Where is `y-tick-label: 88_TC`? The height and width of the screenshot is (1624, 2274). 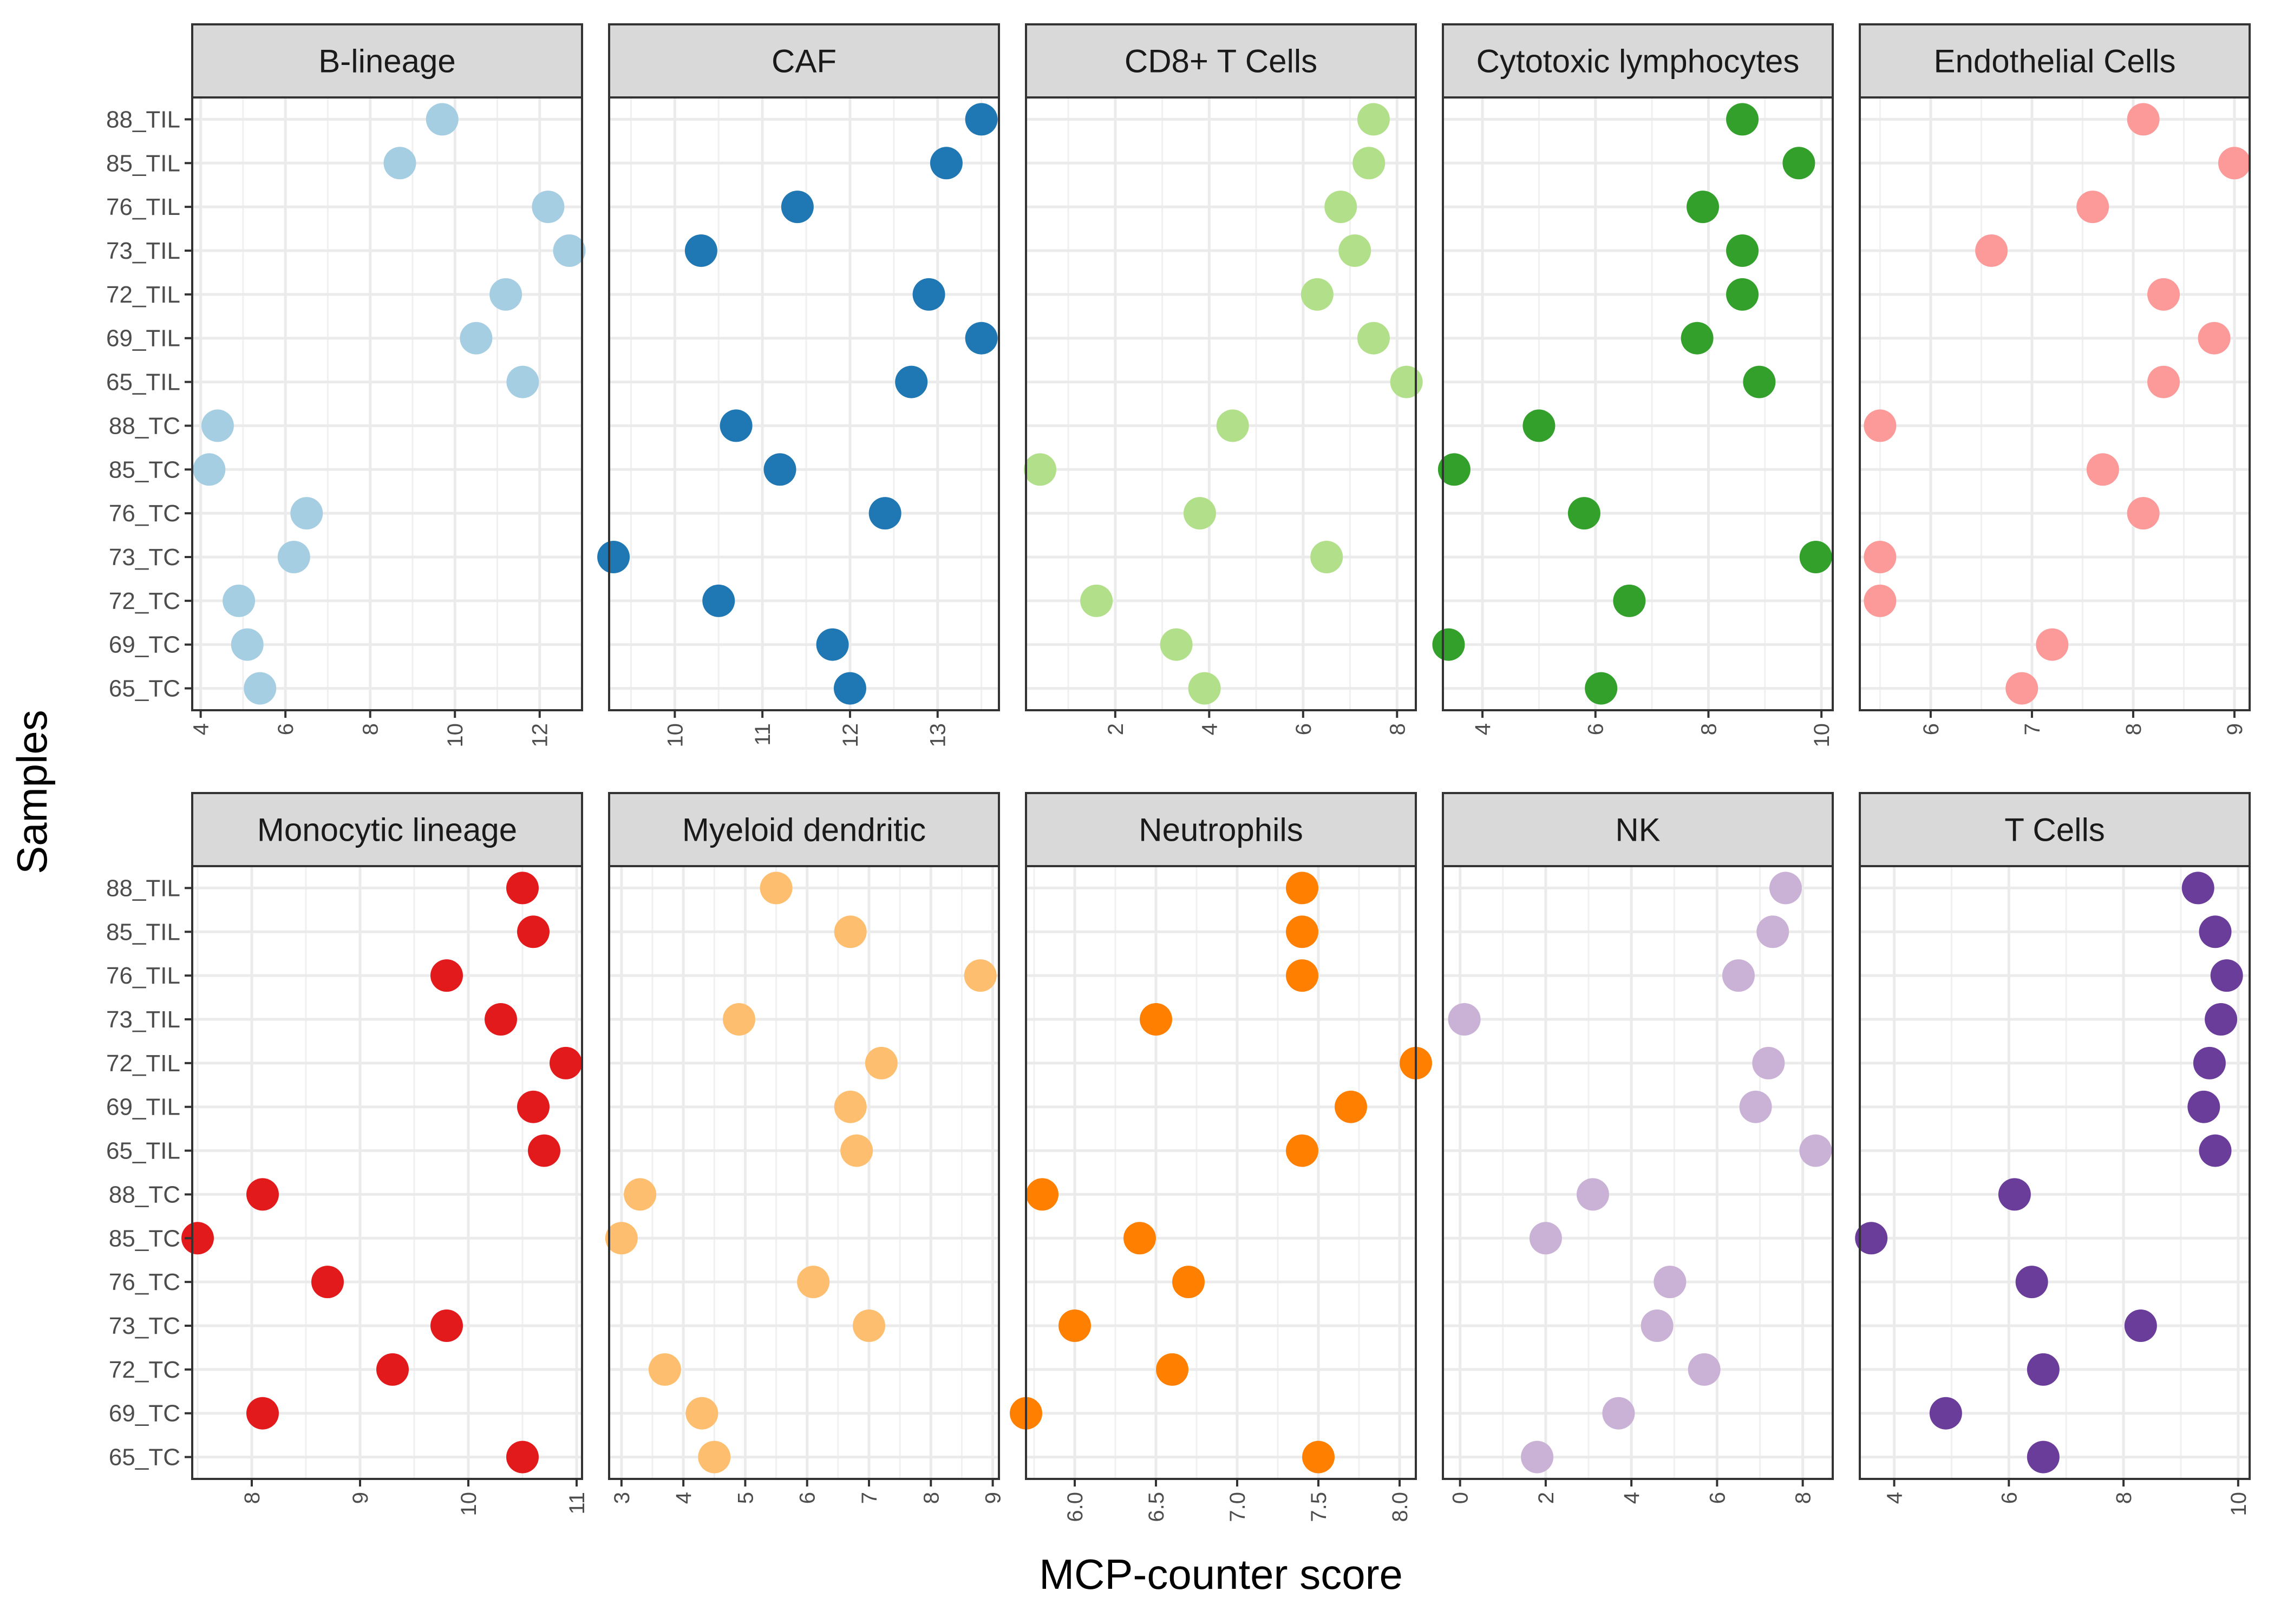
y-tick-label: 88_TC is located at coordinates (144, 1195).